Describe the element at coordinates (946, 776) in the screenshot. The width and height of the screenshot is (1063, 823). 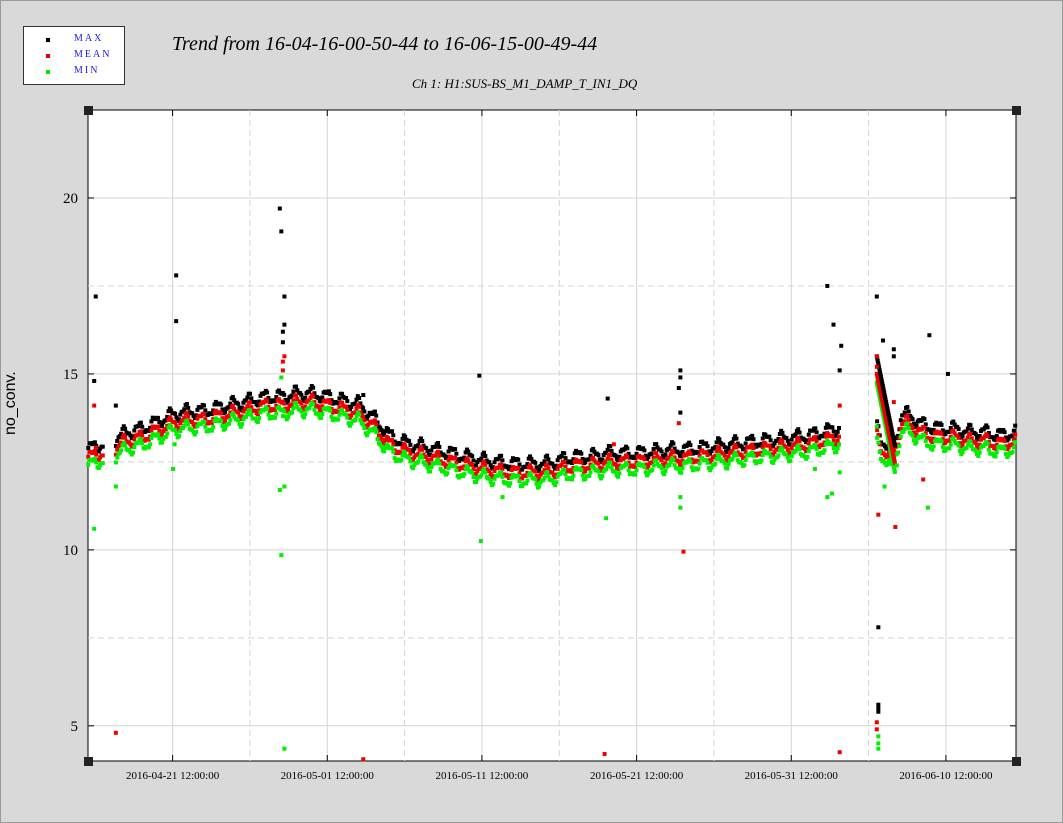
I see `x-tick-label: 2016-06-10 12:00:00` at that location.